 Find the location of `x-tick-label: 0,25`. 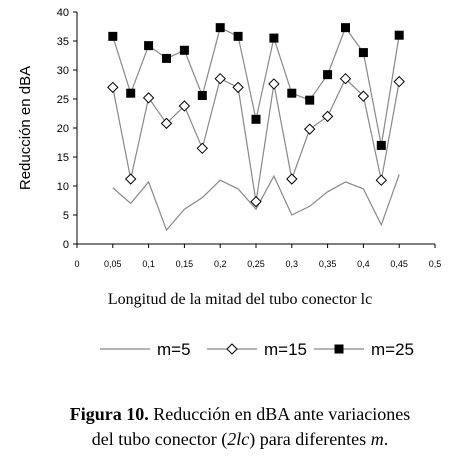

x-tick-label: 0,25 is located at coordinates (256, 264).